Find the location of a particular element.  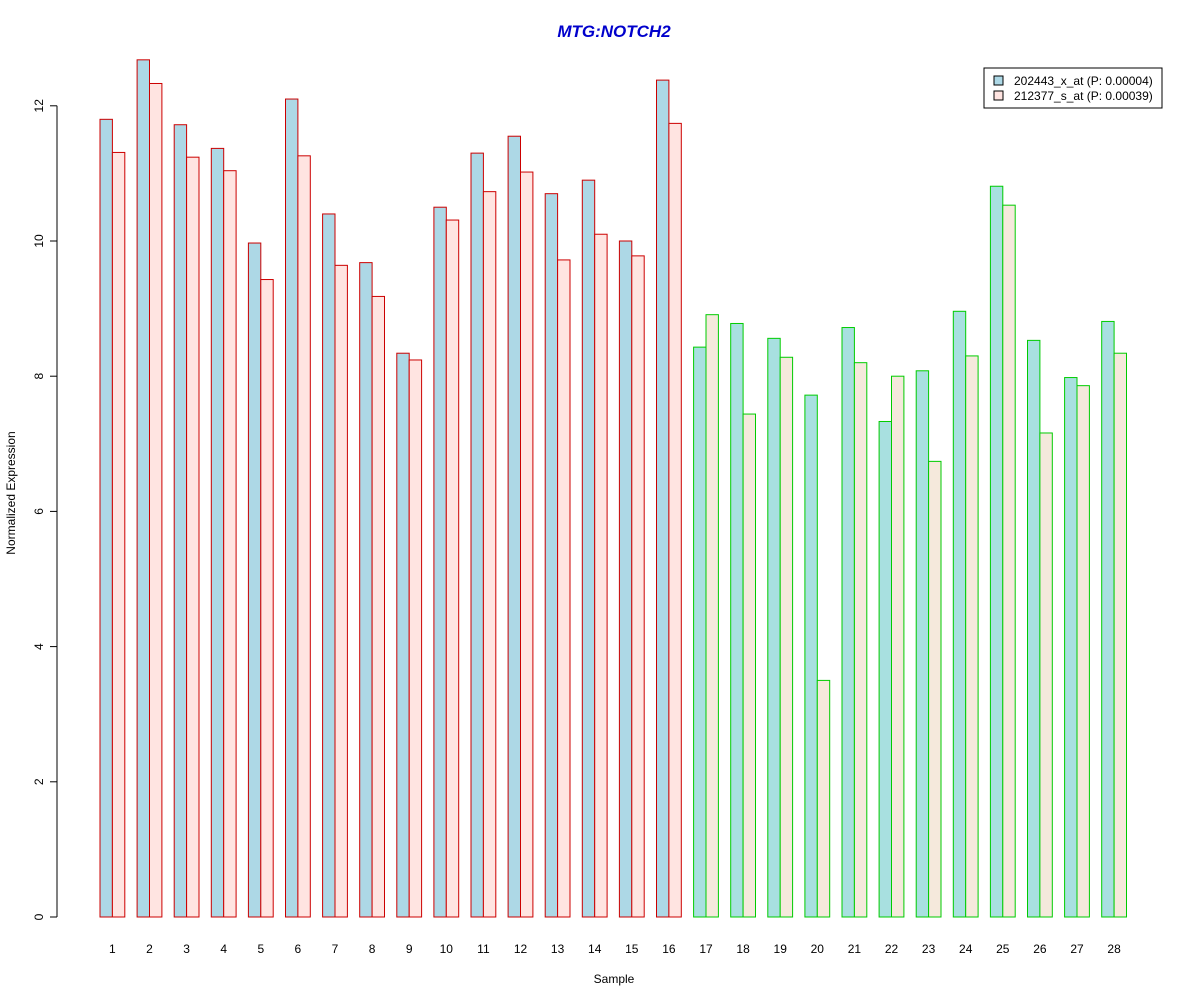

x-tick-label: 6 is located at coordinates (298, 949).